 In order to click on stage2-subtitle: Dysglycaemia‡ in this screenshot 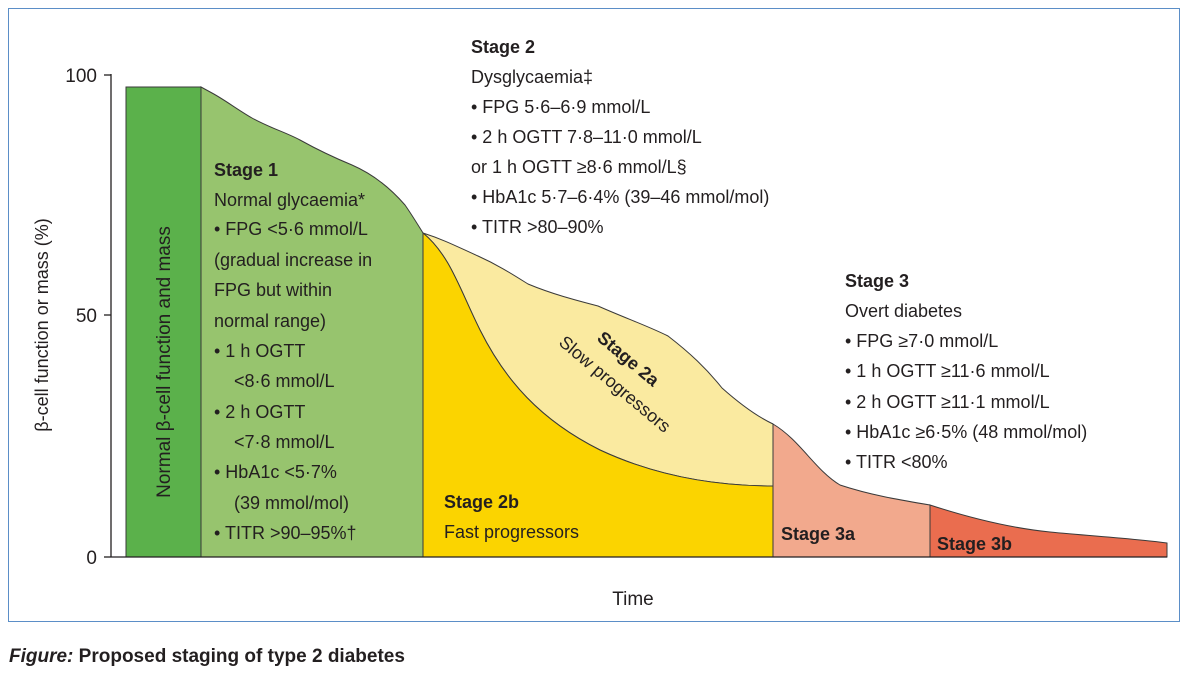, I will do `click(532, 77)`.